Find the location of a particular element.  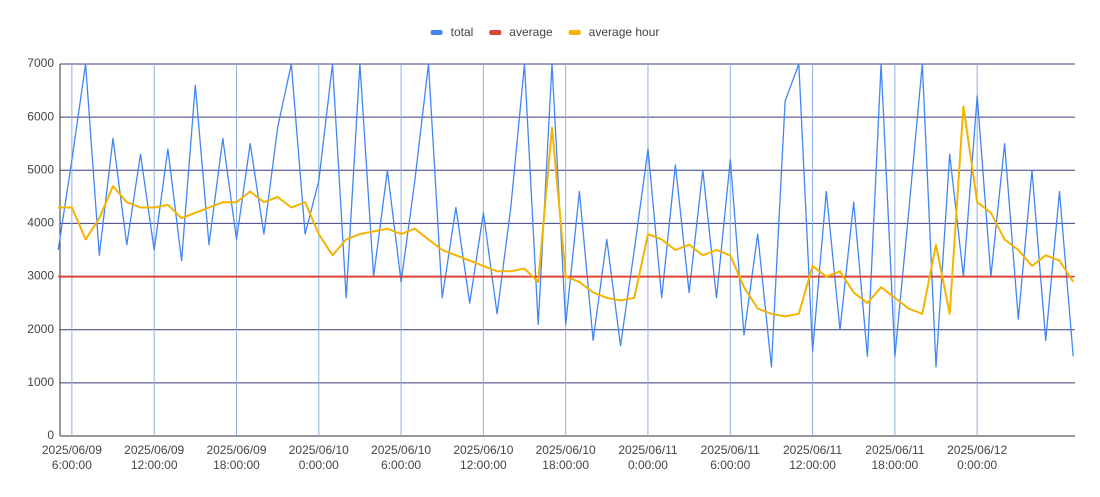

y-tick-label: 3000 is located at coordinates (40, 276).